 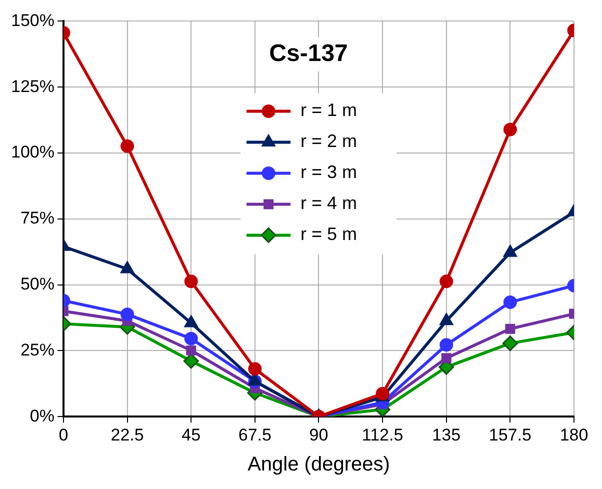 What do you see at coordinates (329, 172) in the screenshot?
I see `legend-label: r = 3 m` at bounding box center [329, 172].